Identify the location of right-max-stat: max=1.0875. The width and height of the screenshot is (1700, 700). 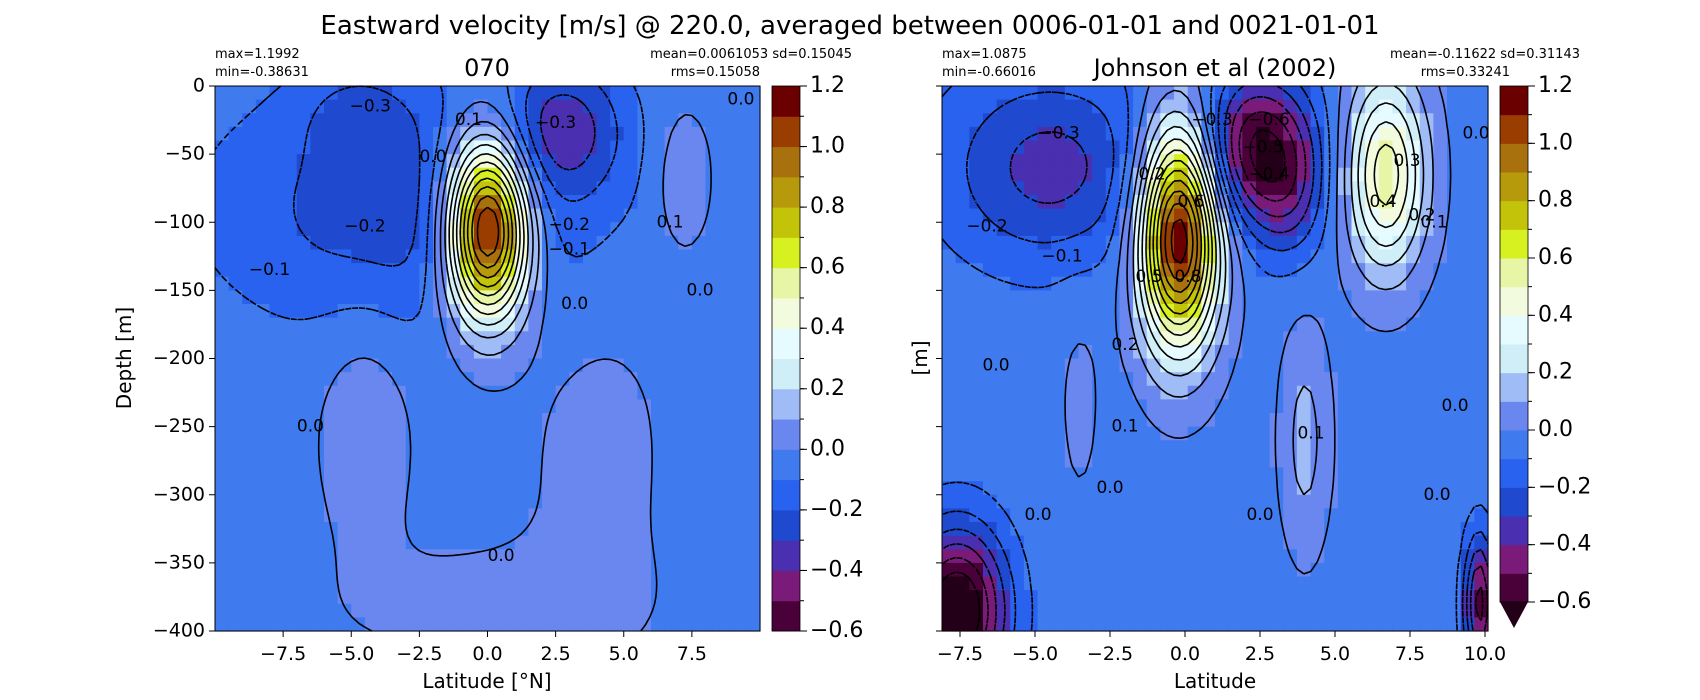
(984, 54).